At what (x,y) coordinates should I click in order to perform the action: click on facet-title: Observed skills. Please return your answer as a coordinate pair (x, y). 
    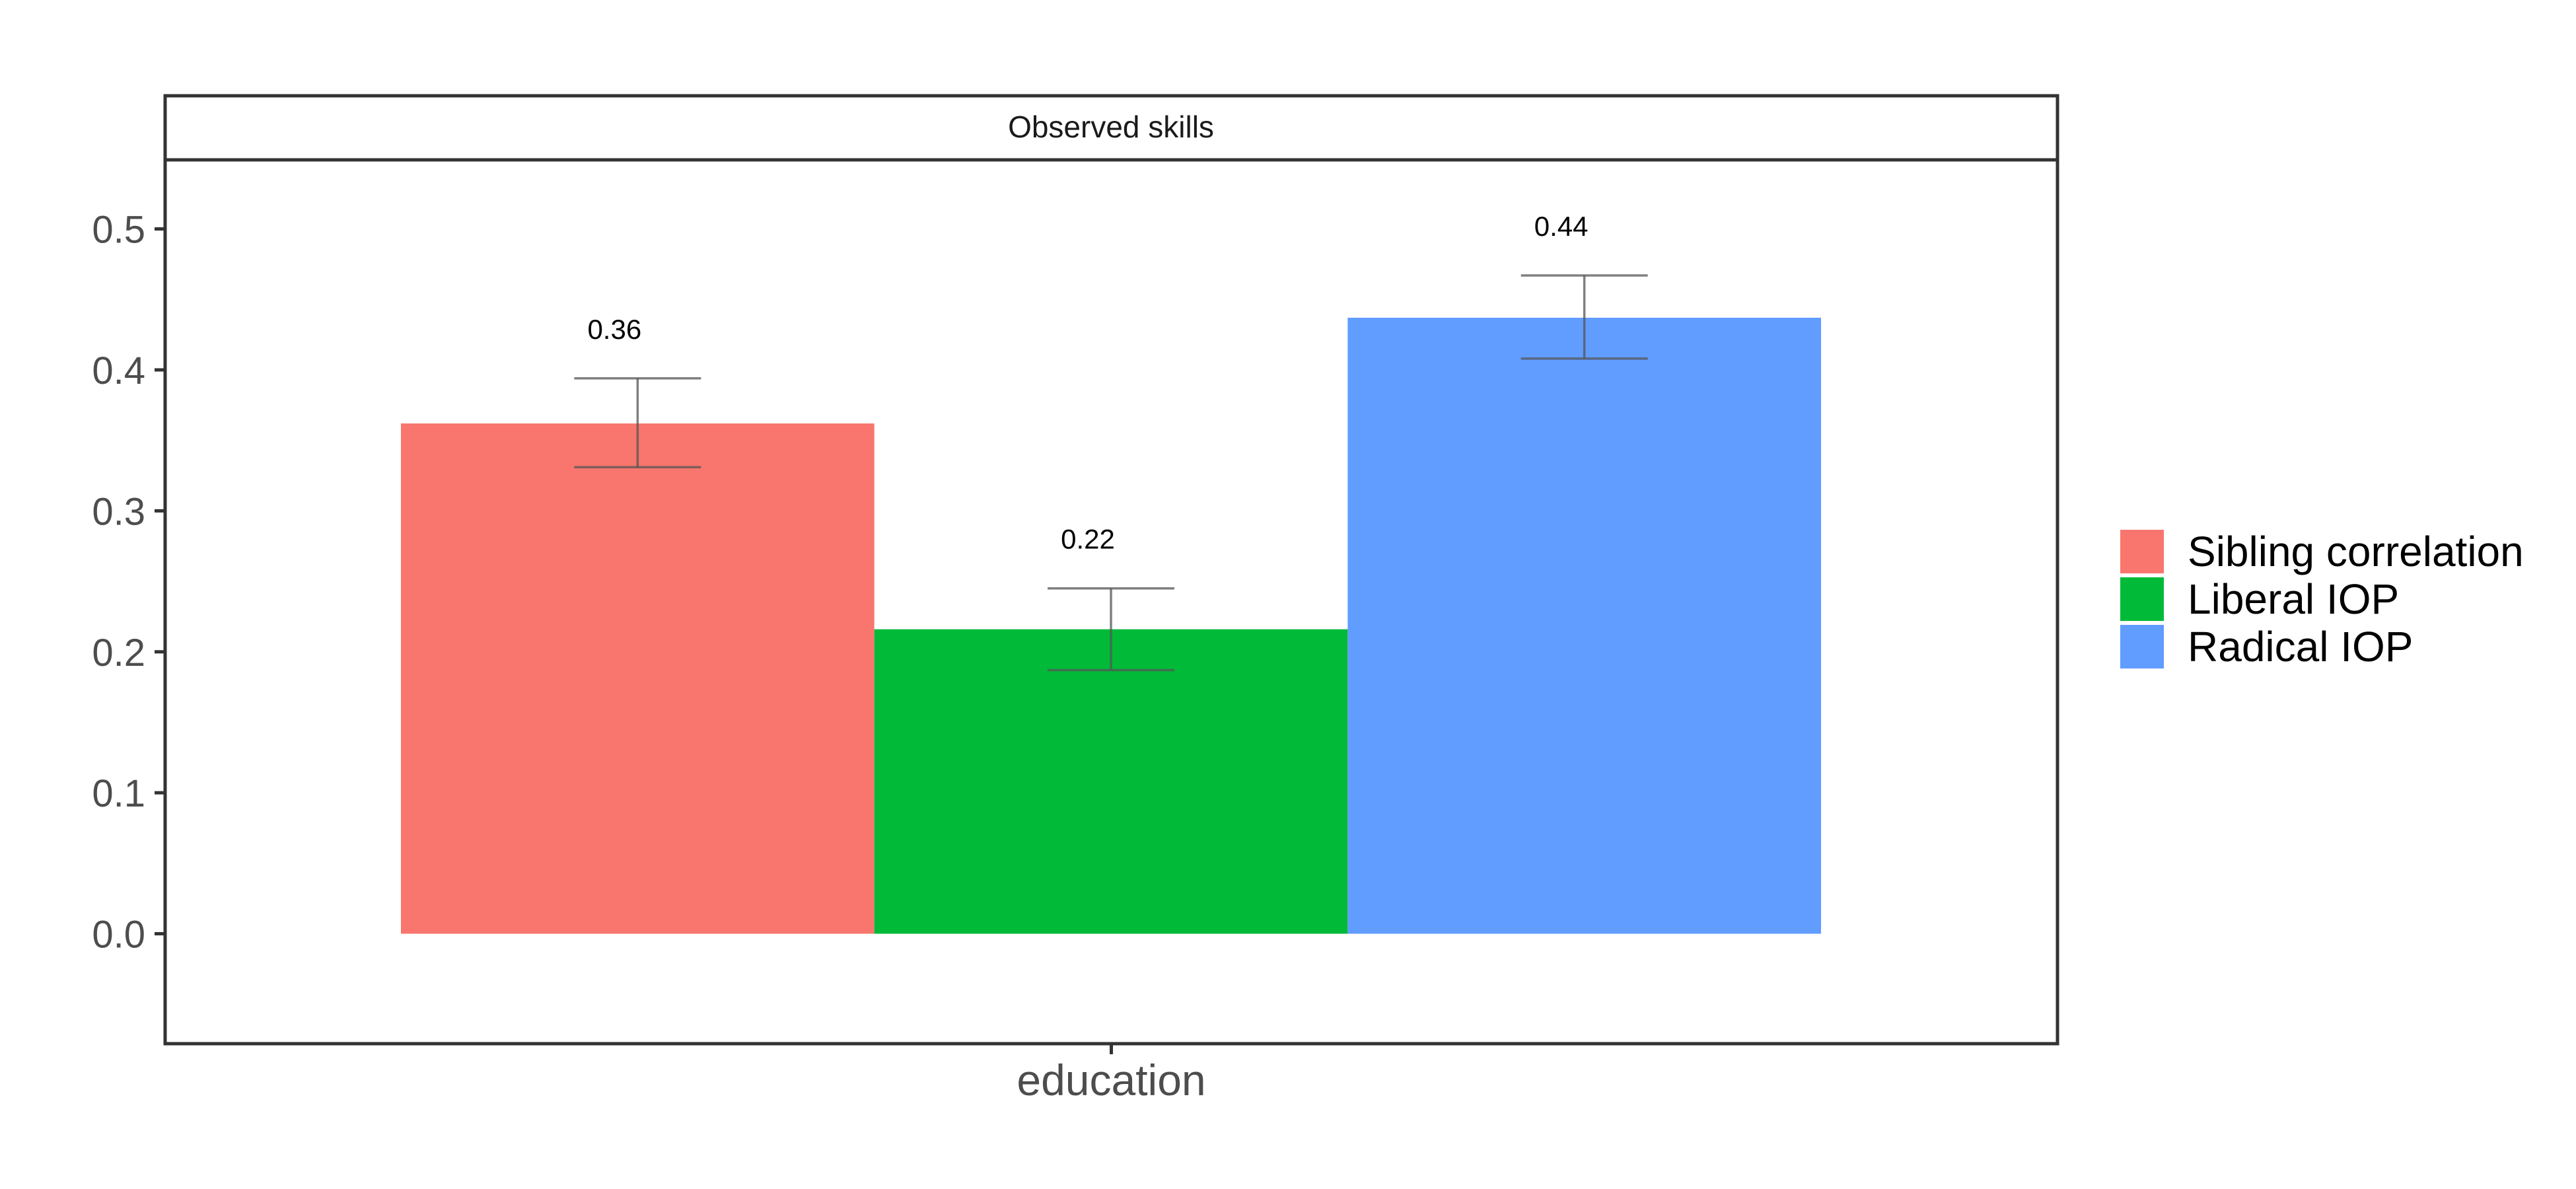
    Looking at the image, I should click on (1111, 127).